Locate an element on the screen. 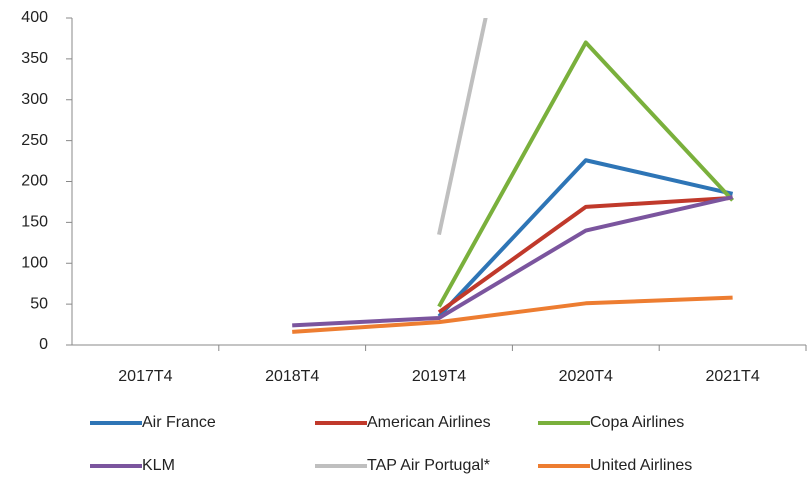 This screenshot has height=481, width=808. y-tick-label: 150 is located at coordinates (34, 222).